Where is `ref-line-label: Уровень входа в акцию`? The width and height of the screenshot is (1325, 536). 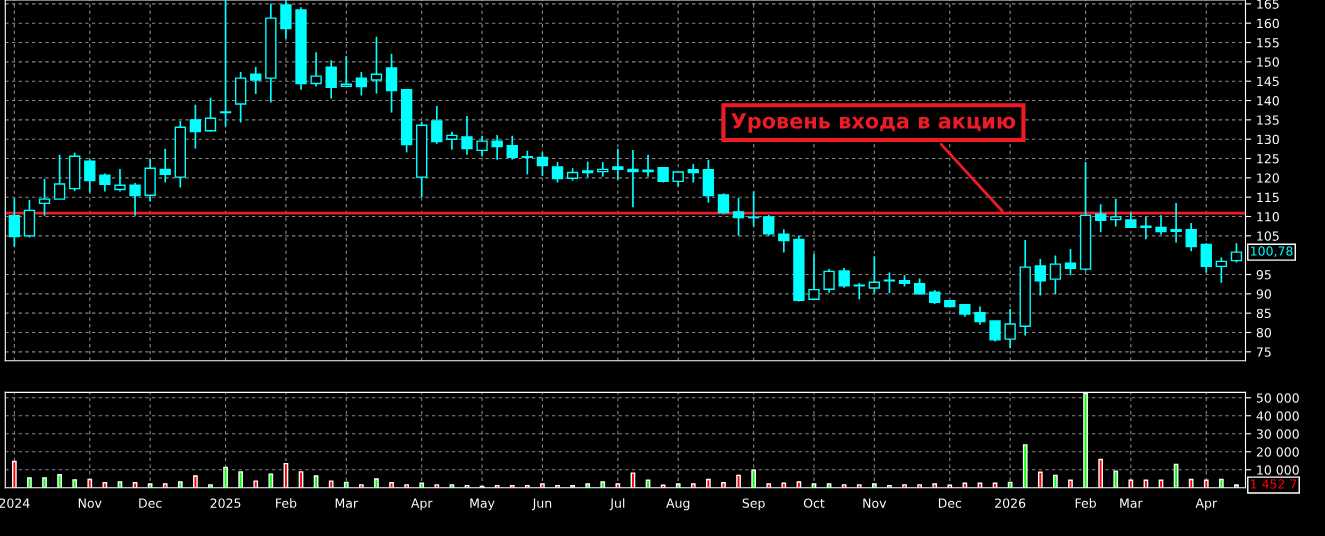
ref-line-label: Уровень входа в акцию is located at coordinates (873, 123).